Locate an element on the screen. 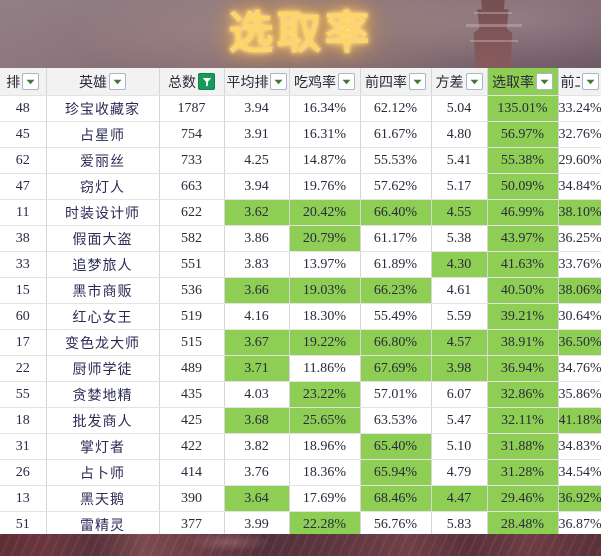 This screenshot has height=556, width=601. cell-var: 5.59 is located at coordinates (459, 316).